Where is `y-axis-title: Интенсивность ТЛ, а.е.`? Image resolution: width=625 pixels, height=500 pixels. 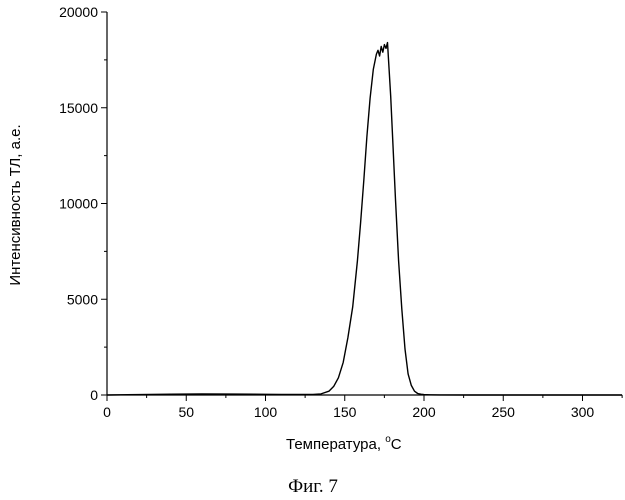
y-axis-title: Интенсивность ТЛ, а.е. is located at coordinates (15, 204).